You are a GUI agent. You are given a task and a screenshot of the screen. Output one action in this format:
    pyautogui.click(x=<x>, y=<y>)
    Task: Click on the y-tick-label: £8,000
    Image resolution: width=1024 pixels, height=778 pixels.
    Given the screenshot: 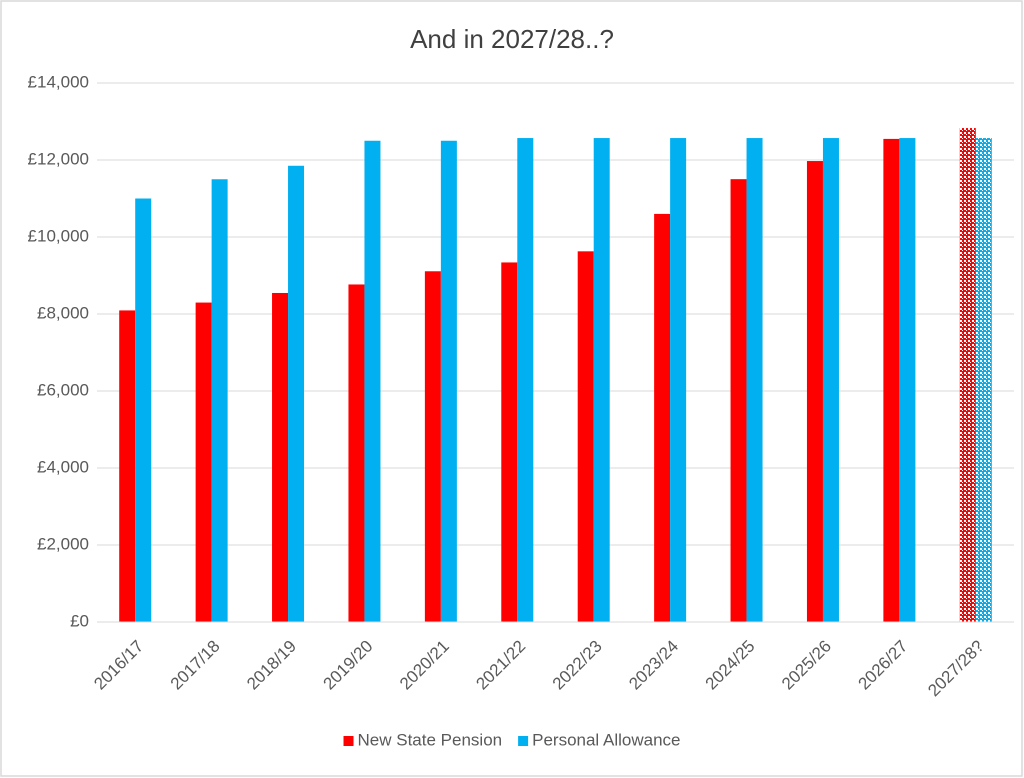 What is the action you would take?
    pyautogui.click(x=63, y=312)
    